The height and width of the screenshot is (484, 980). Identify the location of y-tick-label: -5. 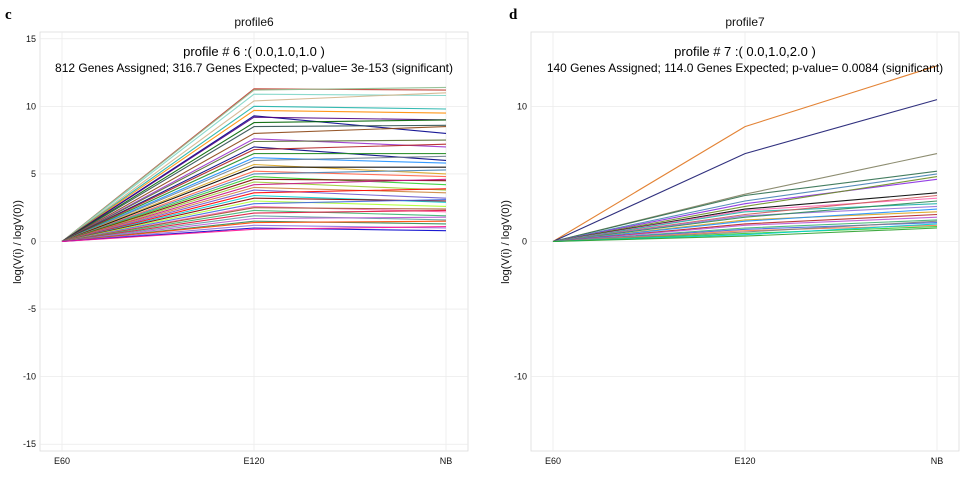
(32, 309).